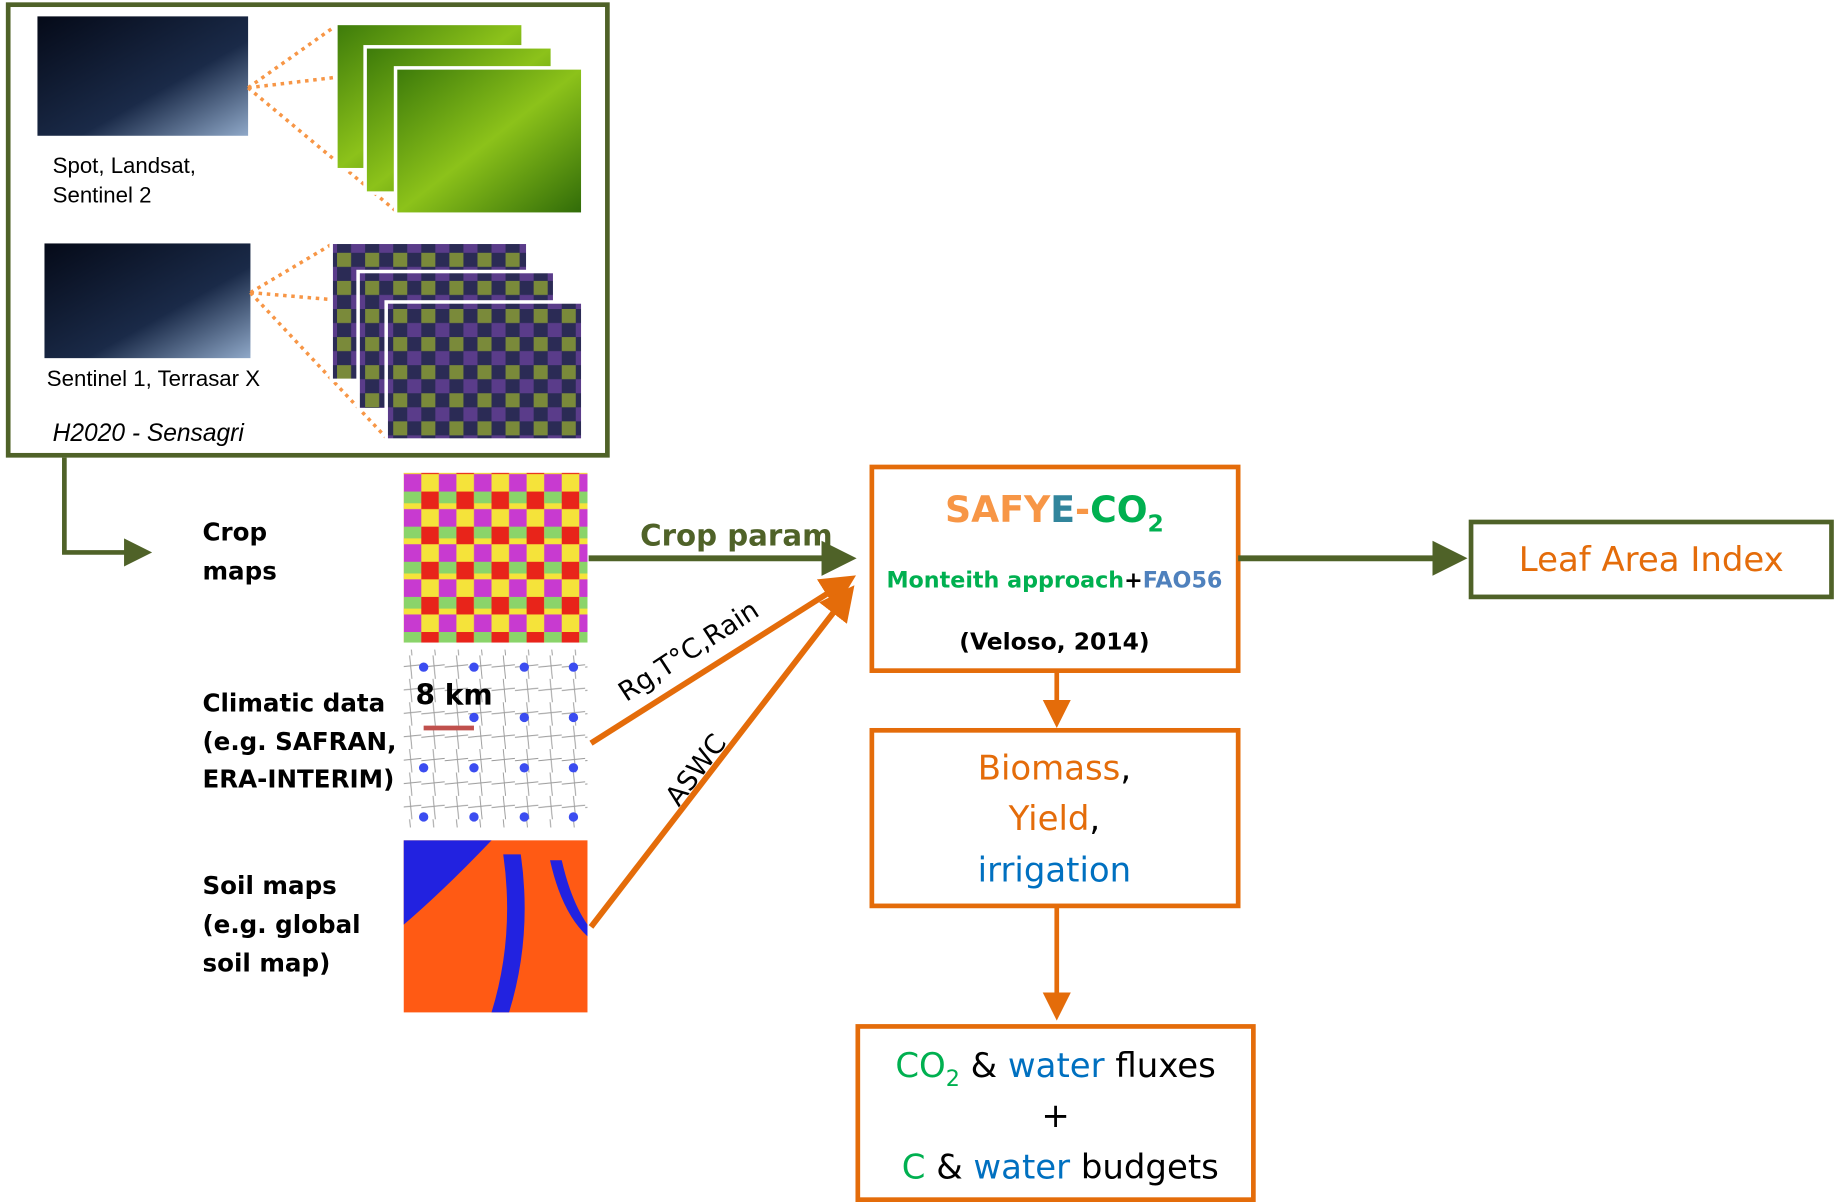 This screenshot has width=1835, height=1202. What do you see at coordinates (689, 652) in the screenshot?
I see `climate-arrow-label: Rg,T°C,Rain` at bounding box center [689, 652].